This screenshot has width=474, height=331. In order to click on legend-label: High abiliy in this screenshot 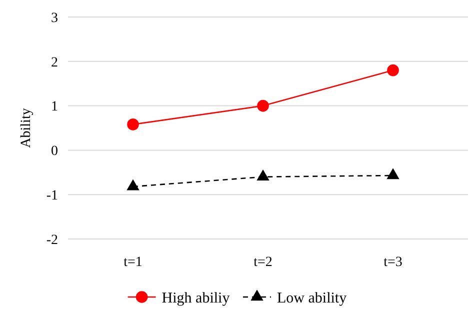, I will do `click(196, 298)`.